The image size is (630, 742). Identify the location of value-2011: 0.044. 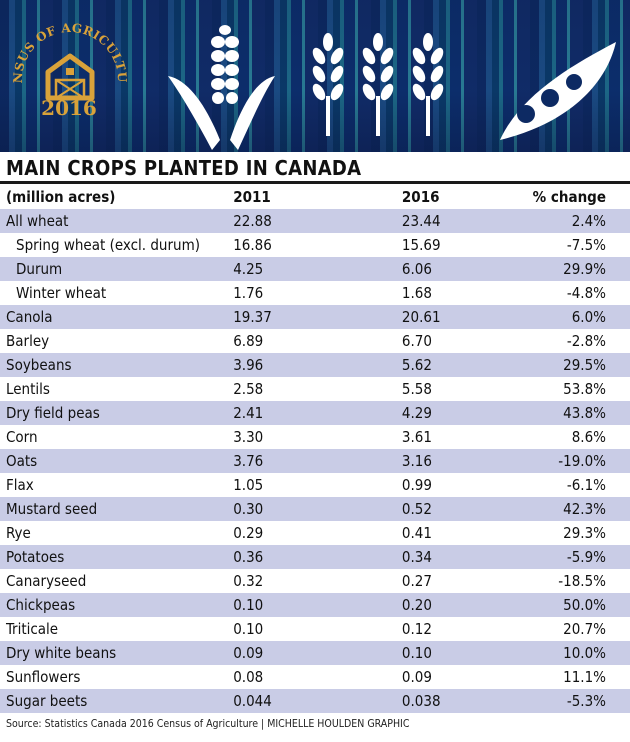
(288, 701).